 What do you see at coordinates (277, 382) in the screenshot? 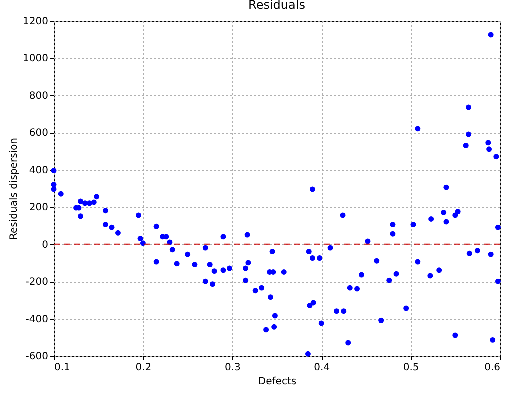
I see `x-axis-title: Defects` at bounding box center [277, 382].